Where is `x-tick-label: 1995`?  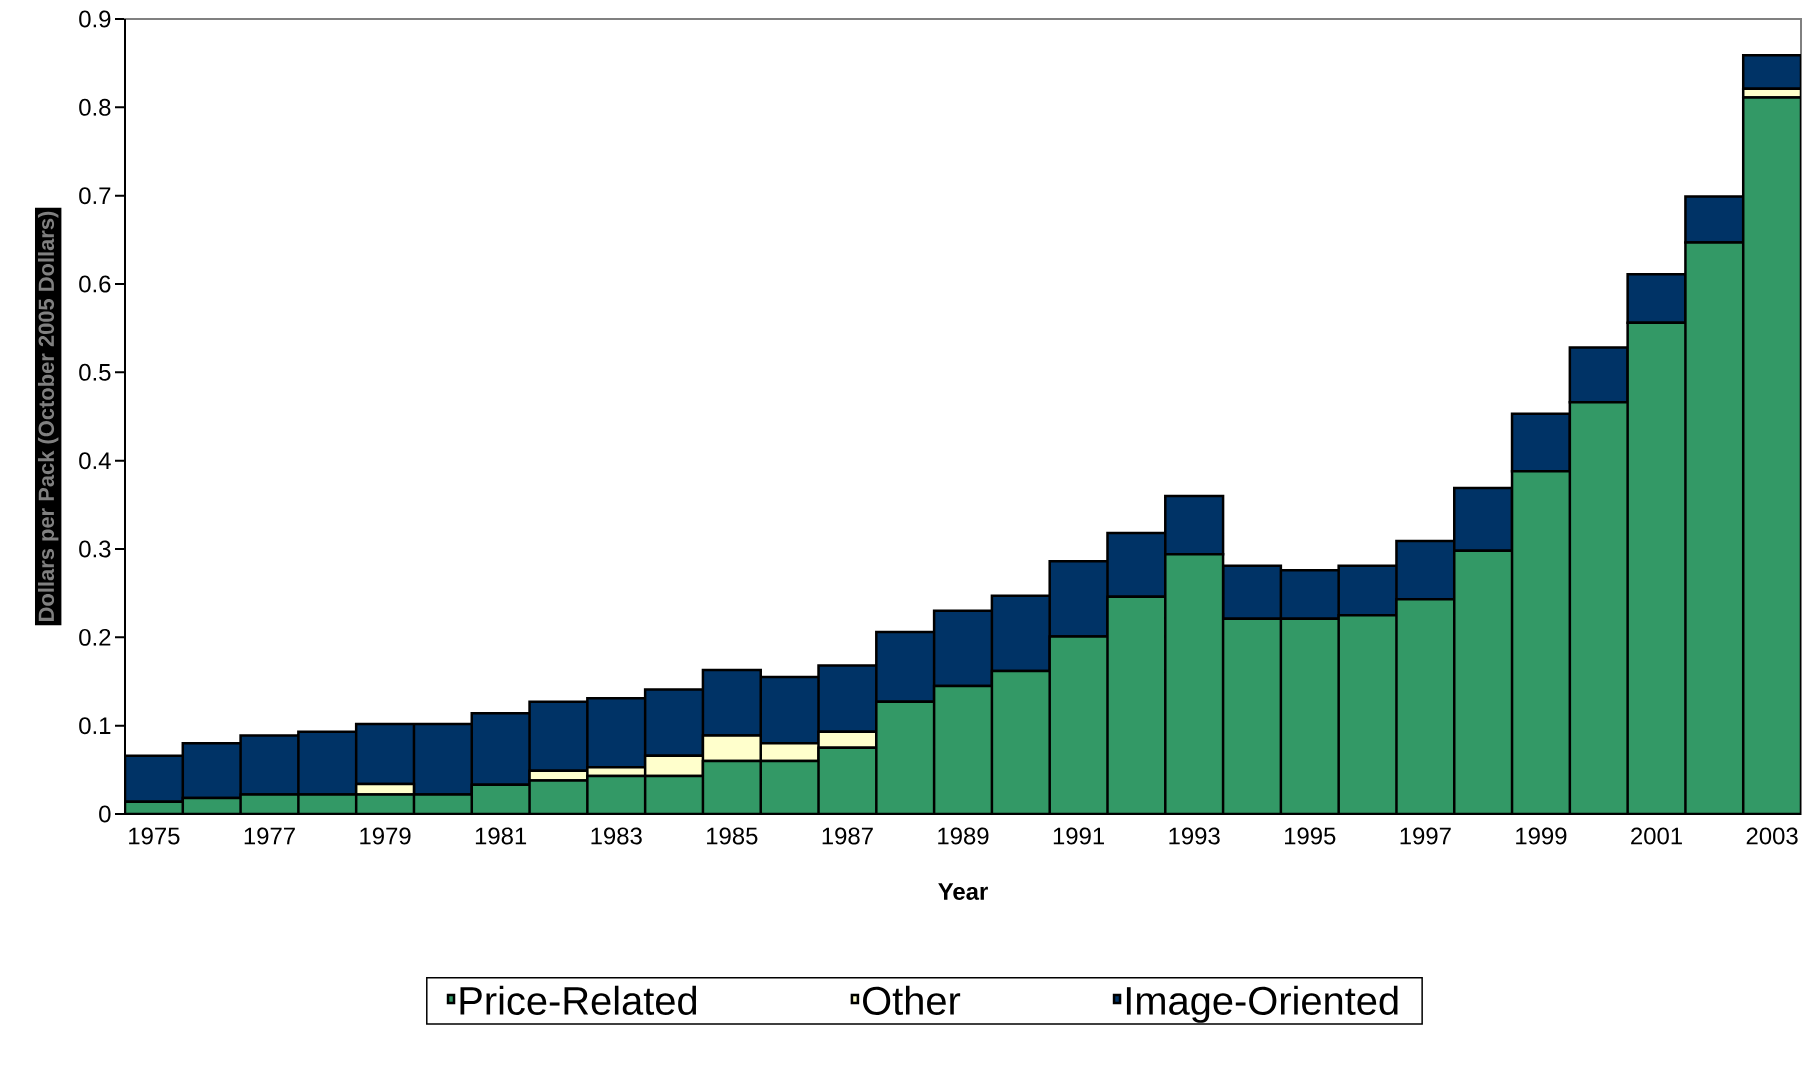 x-tick-label: 1995 is located at coordinates (1310, 836).